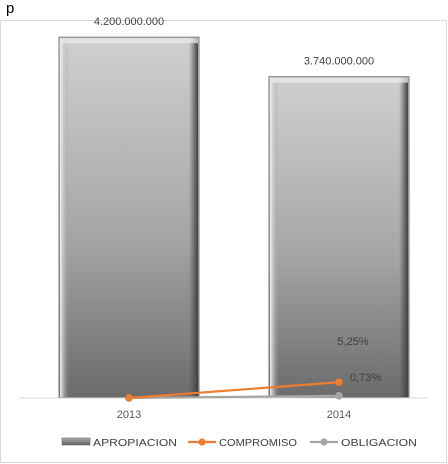 This screenshot has width=448, height=464. I want to click on line-value-label: 0,73%, so click(365, 378).